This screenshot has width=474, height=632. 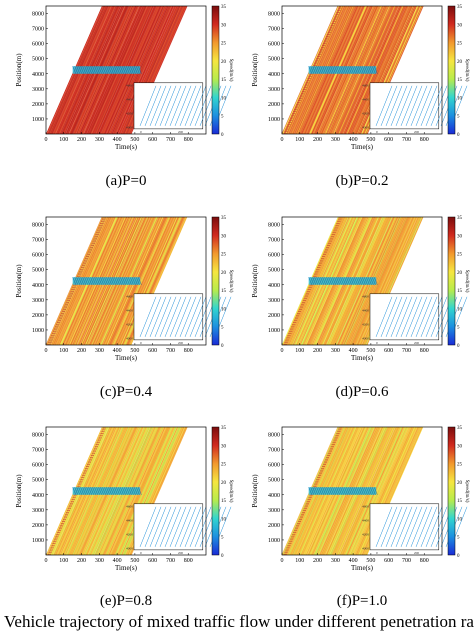 What do you see at coordinates (188, 140) in the screenshot?
I see `x-tick-label: 800` at bounding box center [188, 140].